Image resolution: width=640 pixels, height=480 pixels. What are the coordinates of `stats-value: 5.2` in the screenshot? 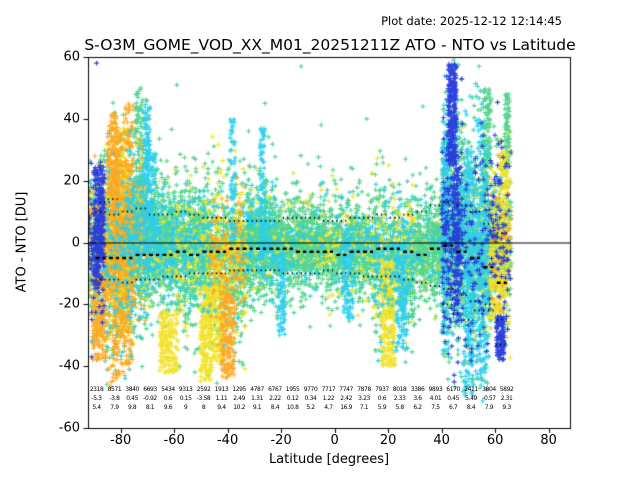 It's located at (310, 407).